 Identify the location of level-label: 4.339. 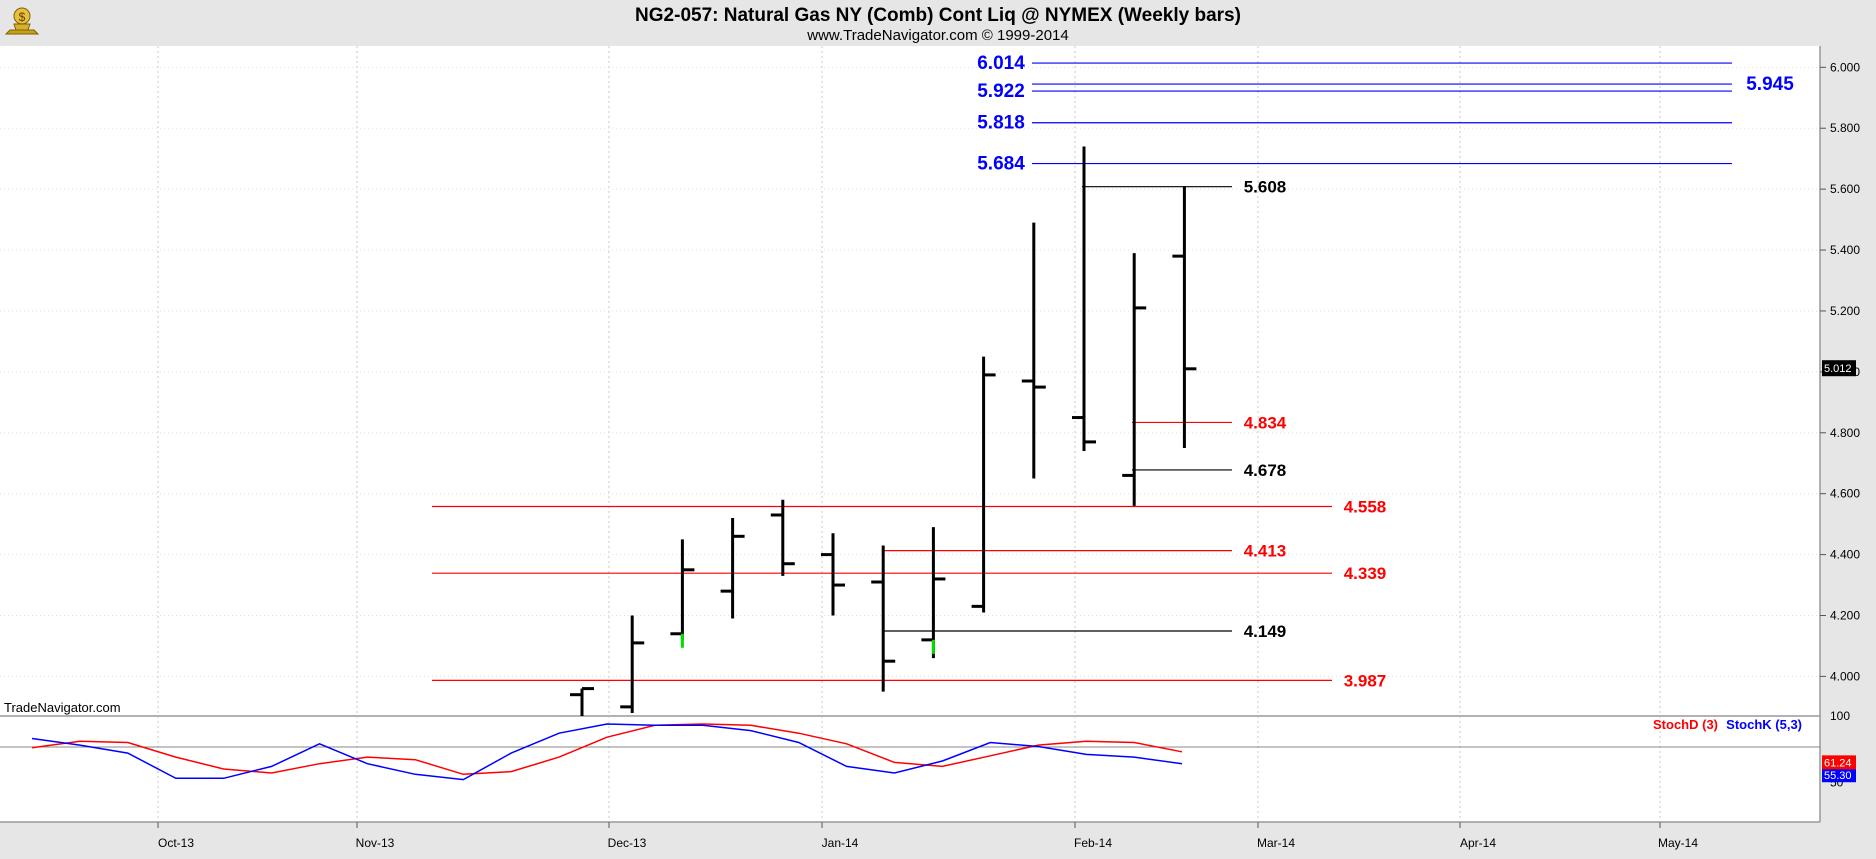
(1365, 573).